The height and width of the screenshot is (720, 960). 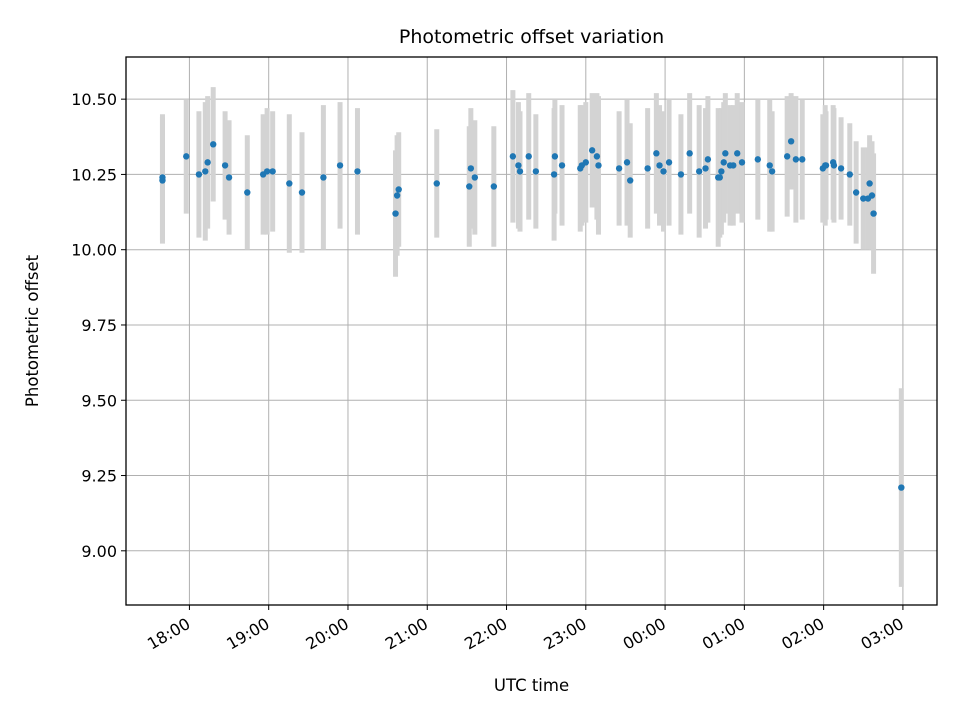 I want to click on y-tick-label: 9.25, so click(x=99, y=476).